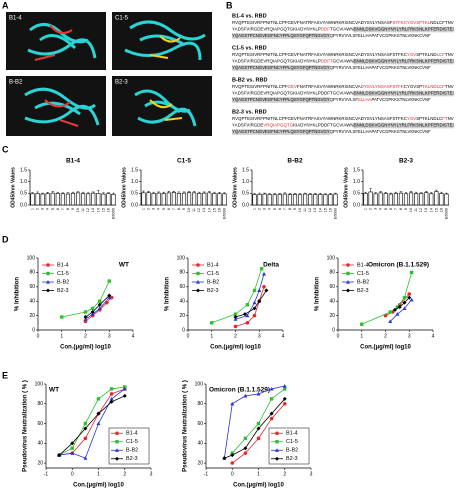 The height and width of the screenshot is (500, 461). Describe the element at coordinates (320, 210) in the screenshot. I see `x-tick-label: 14` at that location.